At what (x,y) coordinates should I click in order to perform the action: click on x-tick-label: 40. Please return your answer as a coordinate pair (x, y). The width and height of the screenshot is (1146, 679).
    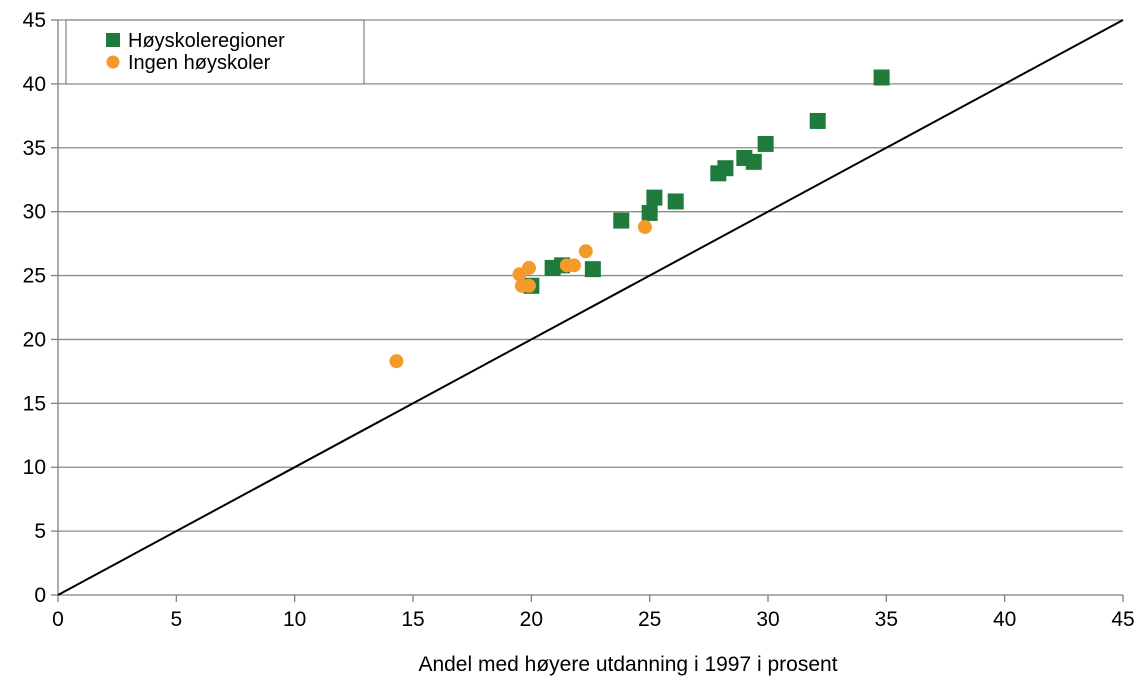
    Looking at the image, I should click on (1004, 619).